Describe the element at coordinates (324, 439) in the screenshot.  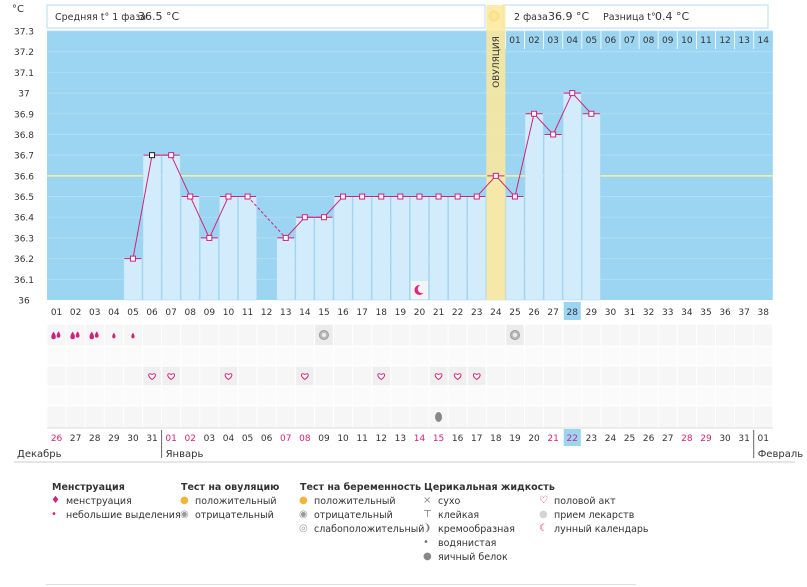
I see `date-label: 09` at that location.